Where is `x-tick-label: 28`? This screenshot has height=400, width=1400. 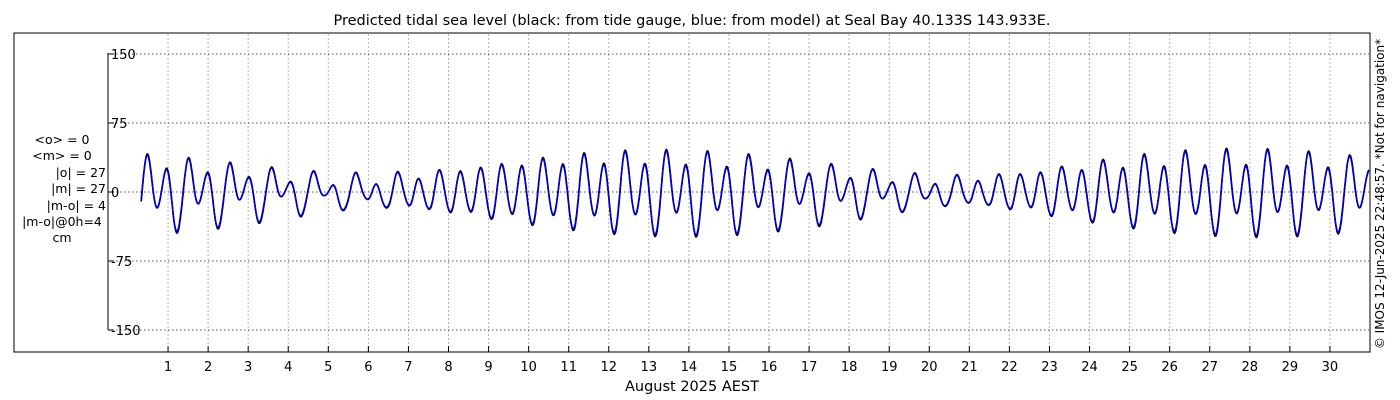
x-tick-label: 28 is located at coordinates (1250, 367).